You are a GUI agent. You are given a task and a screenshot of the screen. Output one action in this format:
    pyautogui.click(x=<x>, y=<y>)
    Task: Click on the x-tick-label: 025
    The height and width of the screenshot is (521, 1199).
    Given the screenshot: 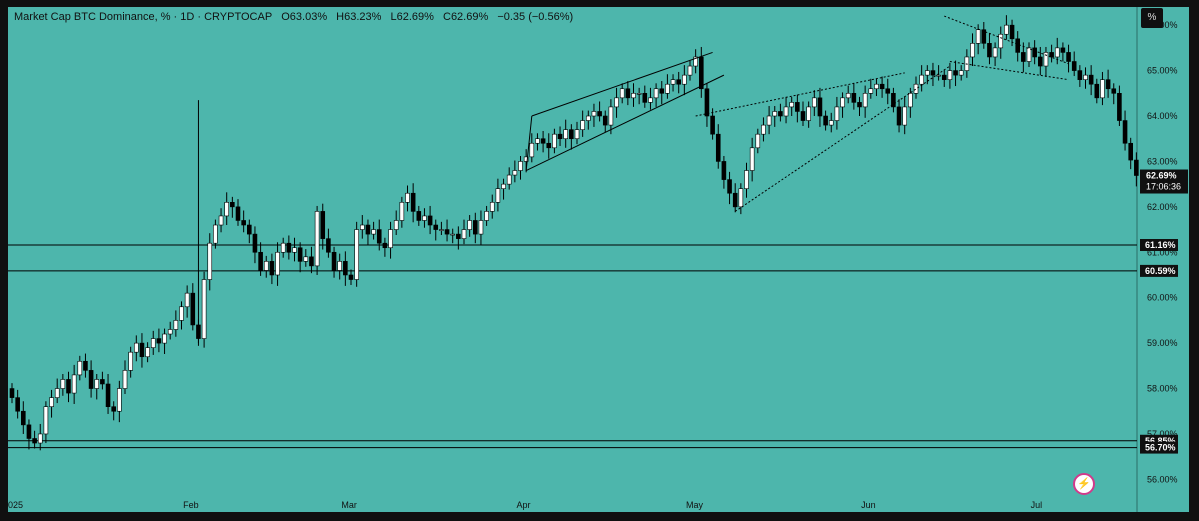 What is the action you would take?
    pyautogui.click(x=15, y=505)
    